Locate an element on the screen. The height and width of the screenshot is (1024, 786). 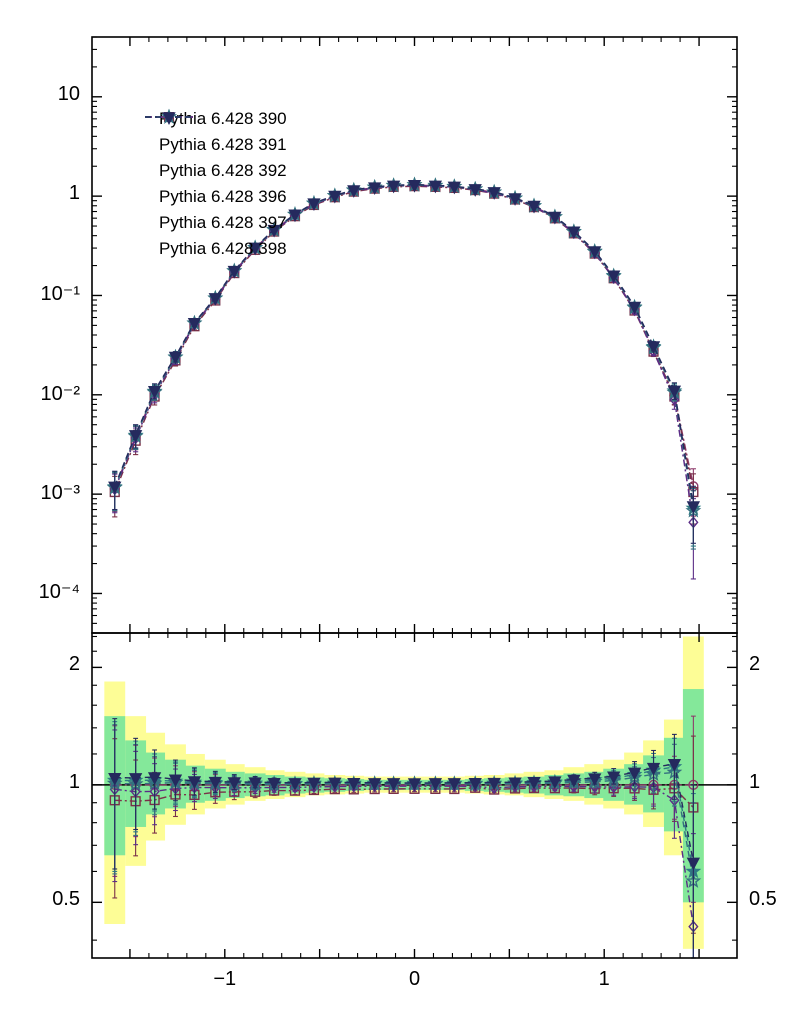
legend-label: Pythia 6.428 398 is located at coordinates (223, 248).